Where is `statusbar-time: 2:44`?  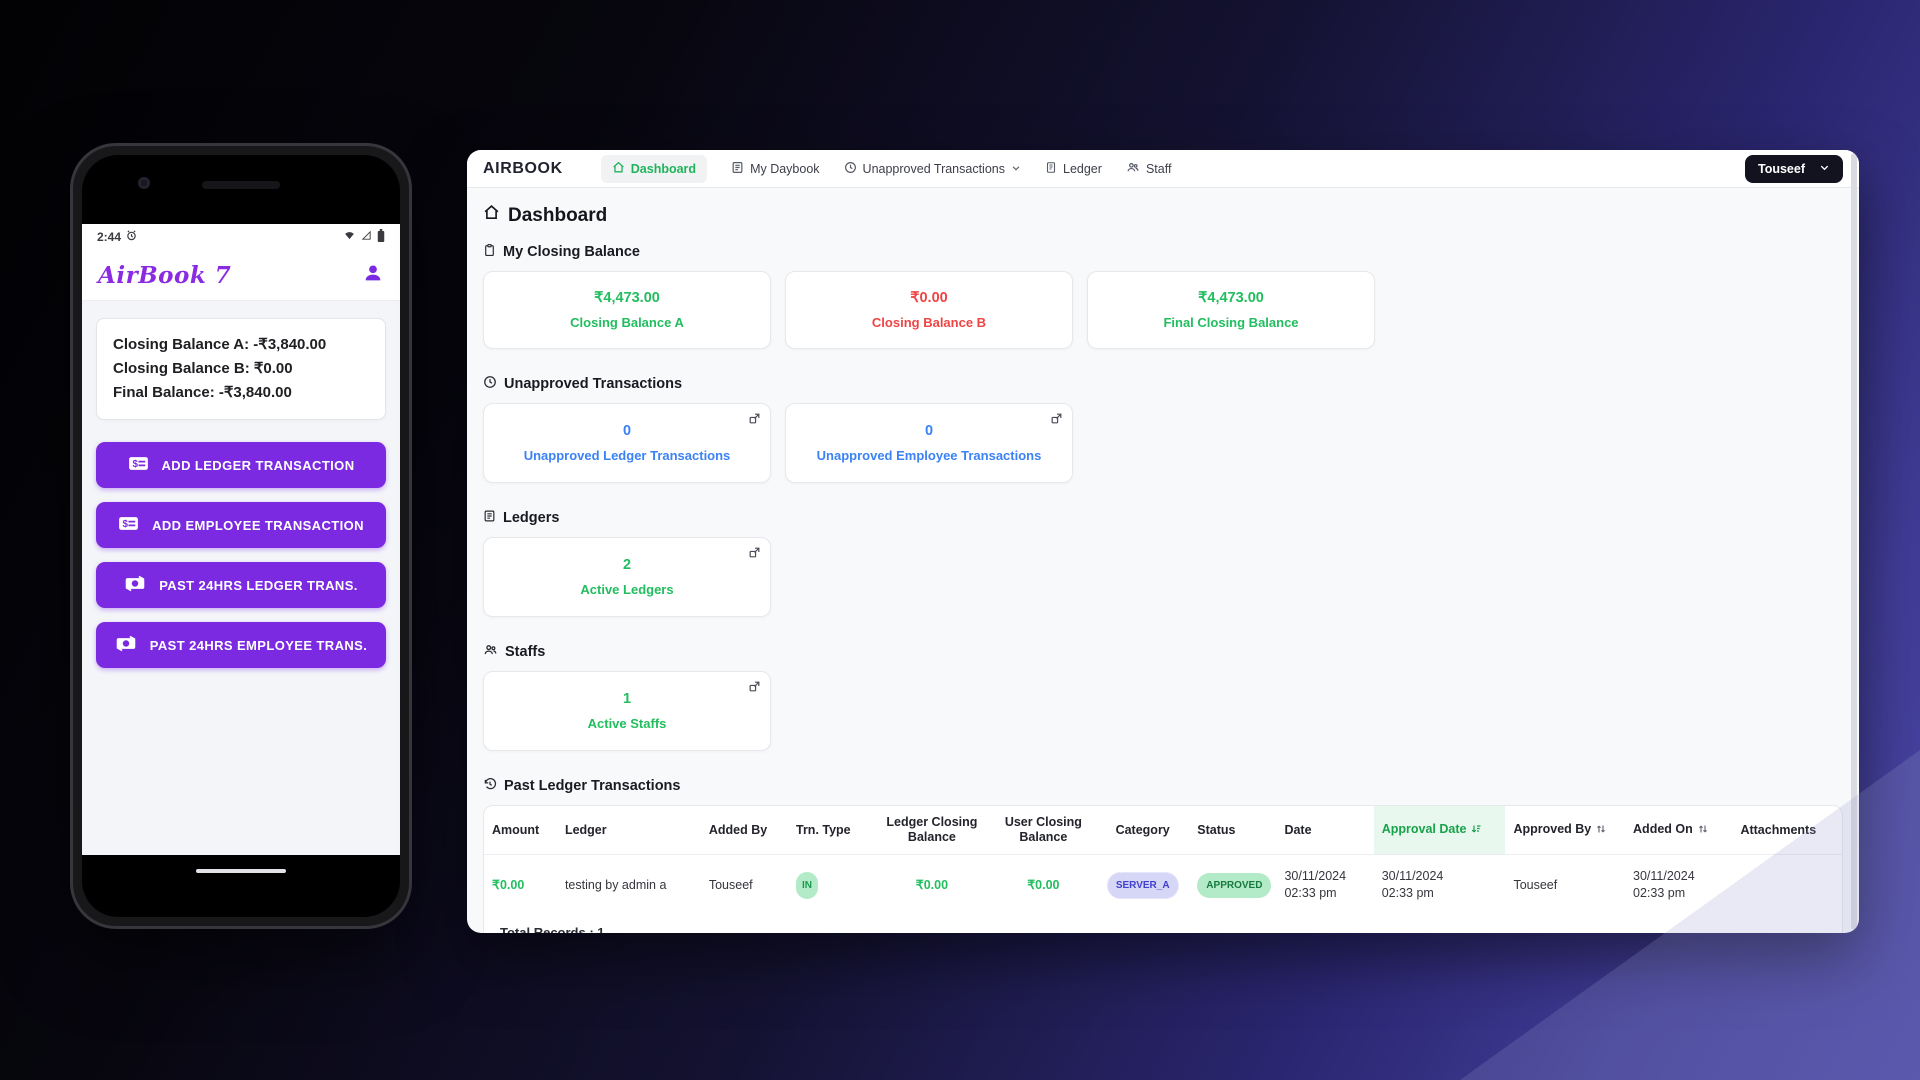 statusbar-time: 2:44 is located at coordinates (109, 237).